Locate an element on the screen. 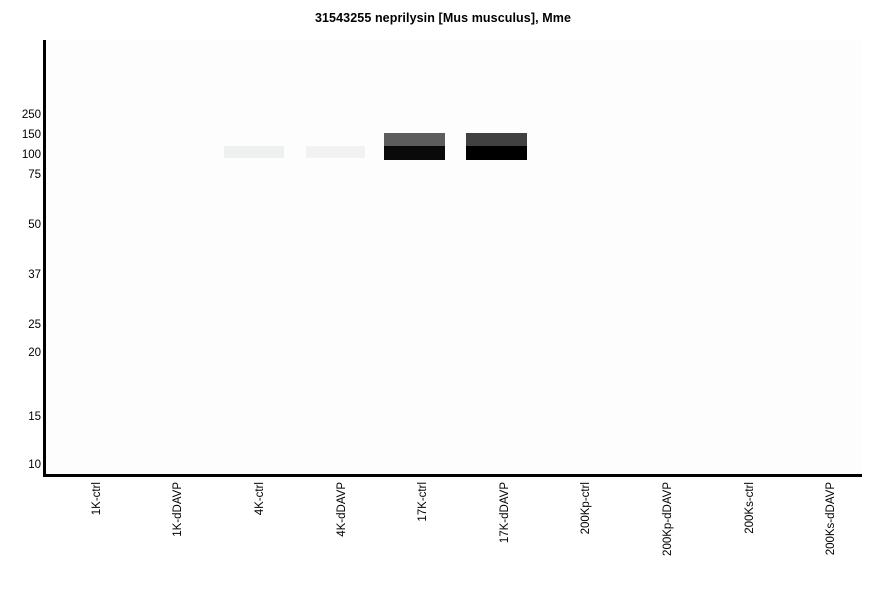 Image resolution: width=886 pixels, height=595 pixels. y-axis-tick-label: 20 is located at coordinates (34, 353).